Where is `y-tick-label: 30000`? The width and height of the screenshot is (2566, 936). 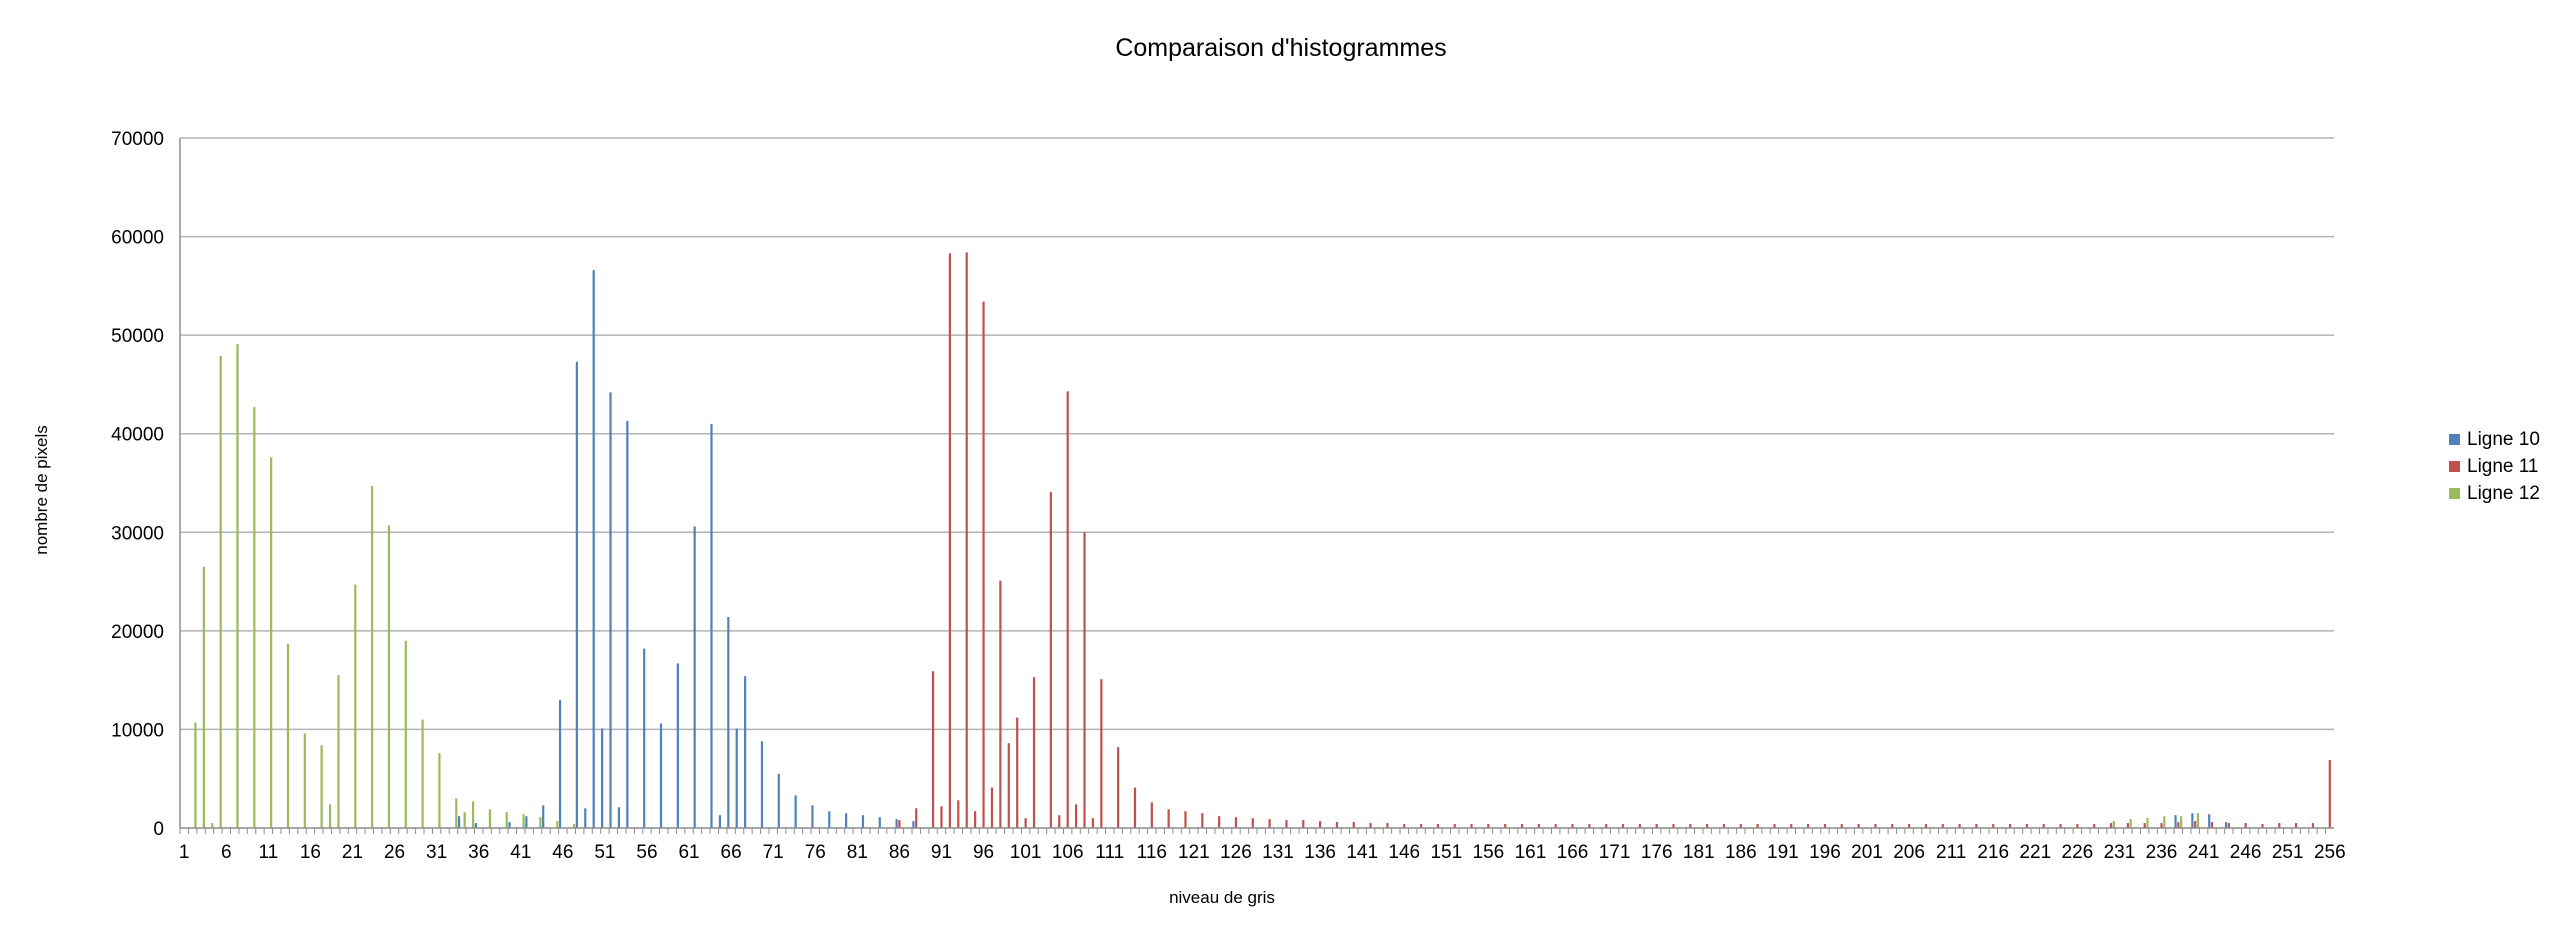
y-tick-label: 30000 is located at coordinates (137, 533).